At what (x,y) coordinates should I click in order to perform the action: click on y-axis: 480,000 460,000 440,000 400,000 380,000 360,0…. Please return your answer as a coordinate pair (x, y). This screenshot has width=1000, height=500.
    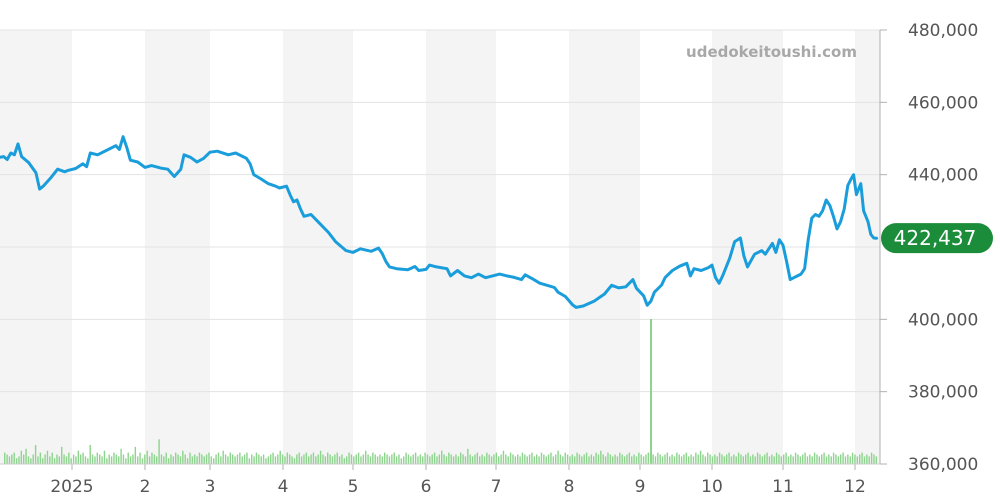
    Looking at the image, I should click on (929, 248).